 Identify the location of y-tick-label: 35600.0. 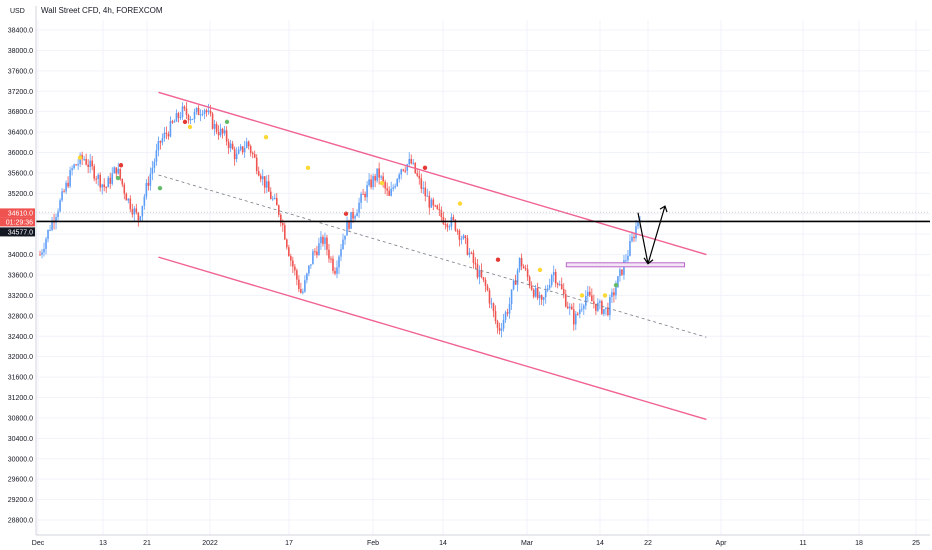
(20, 173).